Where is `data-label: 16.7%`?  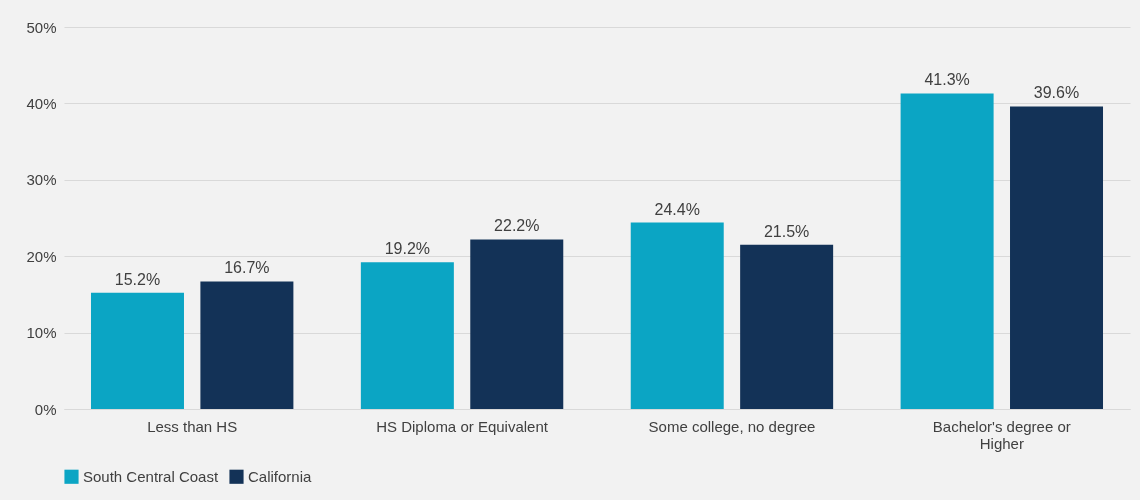 data-label: 16.7% is located at coordinates (247, 268).